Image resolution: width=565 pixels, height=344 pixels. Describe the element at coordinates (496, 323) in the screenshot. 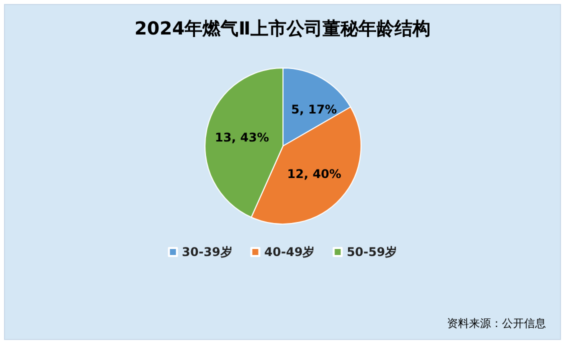

I see `text: 资料来源：公开信息` at that location.